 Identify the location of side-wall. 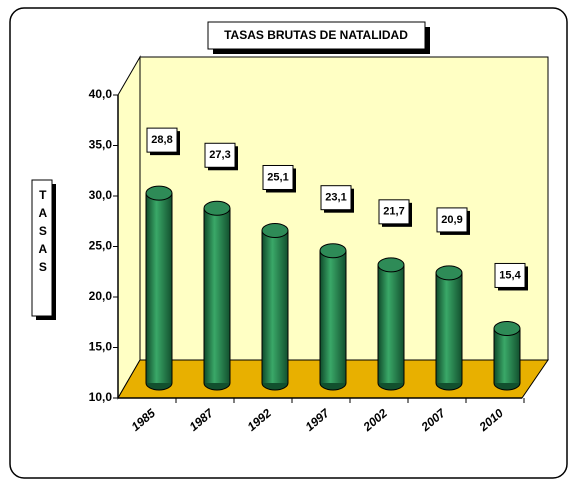
(129, 227).